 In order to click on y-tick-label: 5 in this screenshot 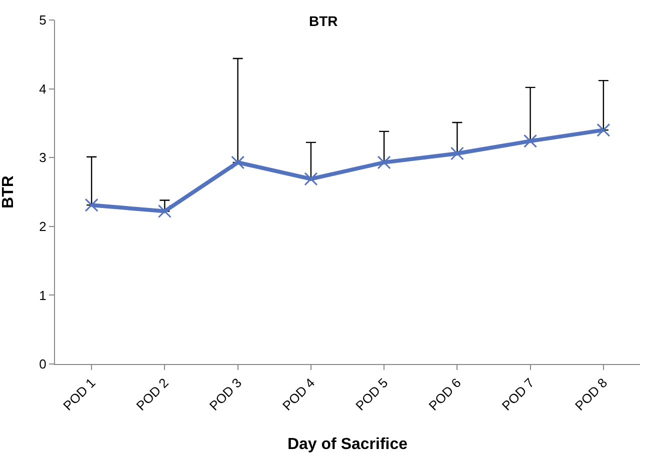, I will do `click(42, 20)`.